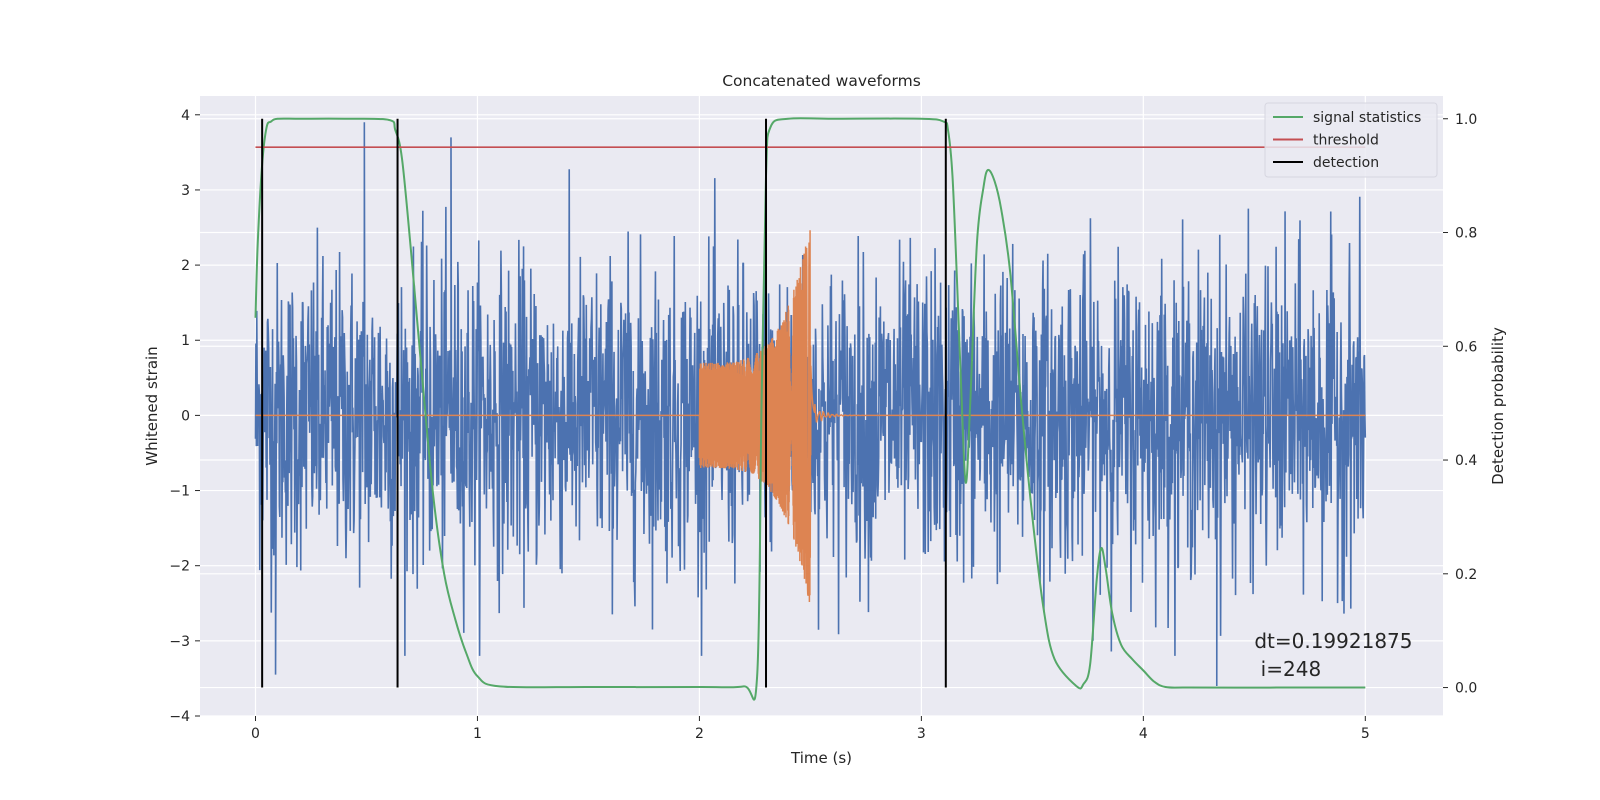  I want to click on y2-tick-label: 1.0, so click(1466, 120).